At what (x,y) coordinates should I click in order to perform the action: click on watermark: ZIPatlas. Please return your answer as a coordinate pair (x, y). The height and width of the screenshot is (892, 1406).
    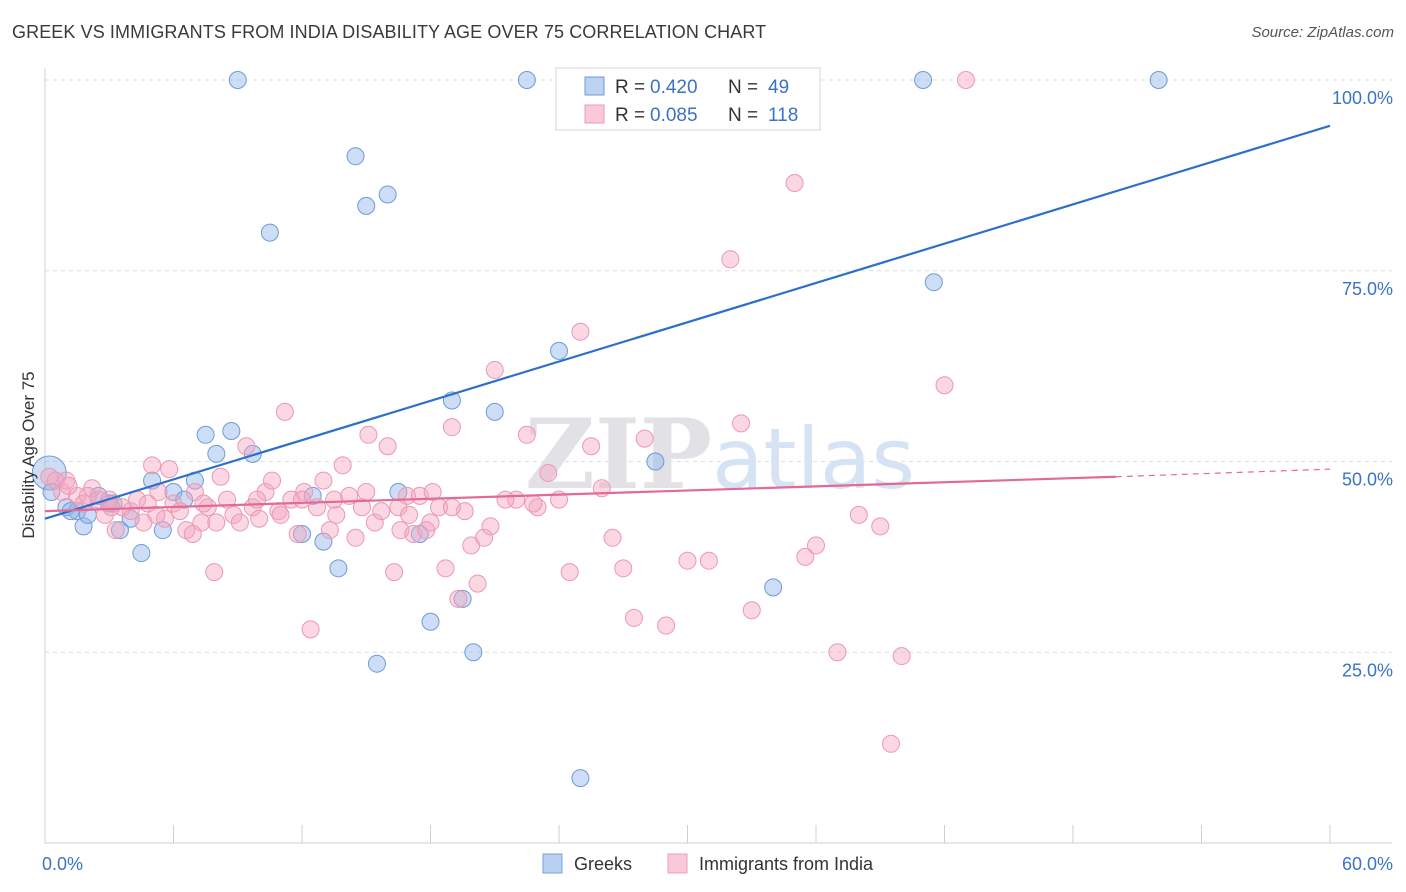
    Looking at the image, I should click on (720, 454).